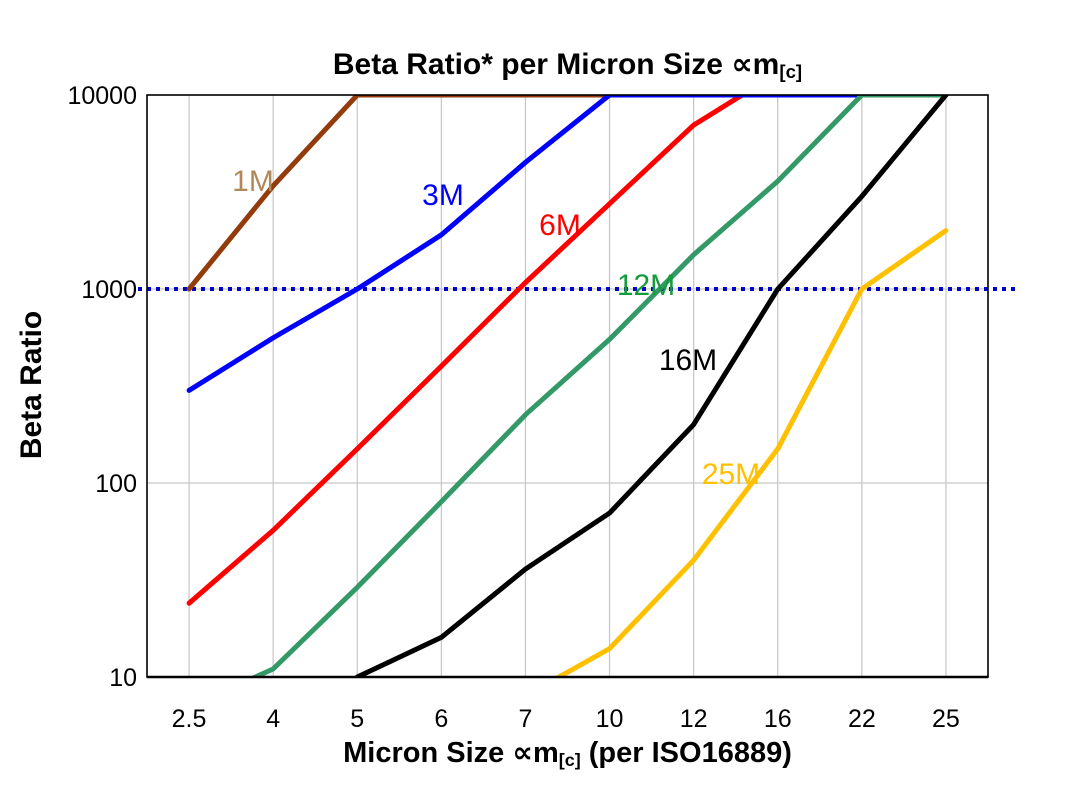 This screenshot has width=1092, height=786. What do you see at coordinates (569, 759) in the screenshot?
I see `x-axis-title-subscript: [c]` at bounding box center [569, 759].